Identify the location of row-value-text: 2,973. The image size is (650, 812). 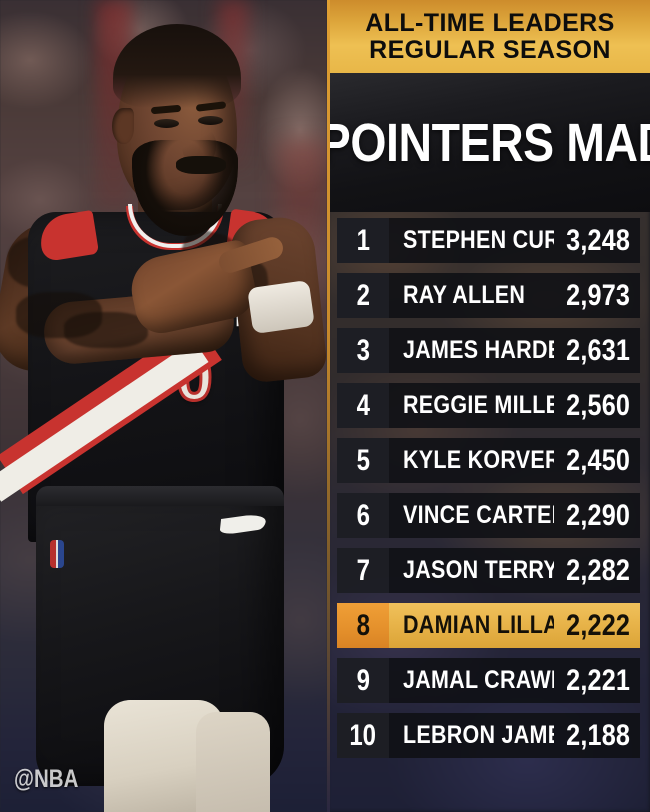
(598, 295).